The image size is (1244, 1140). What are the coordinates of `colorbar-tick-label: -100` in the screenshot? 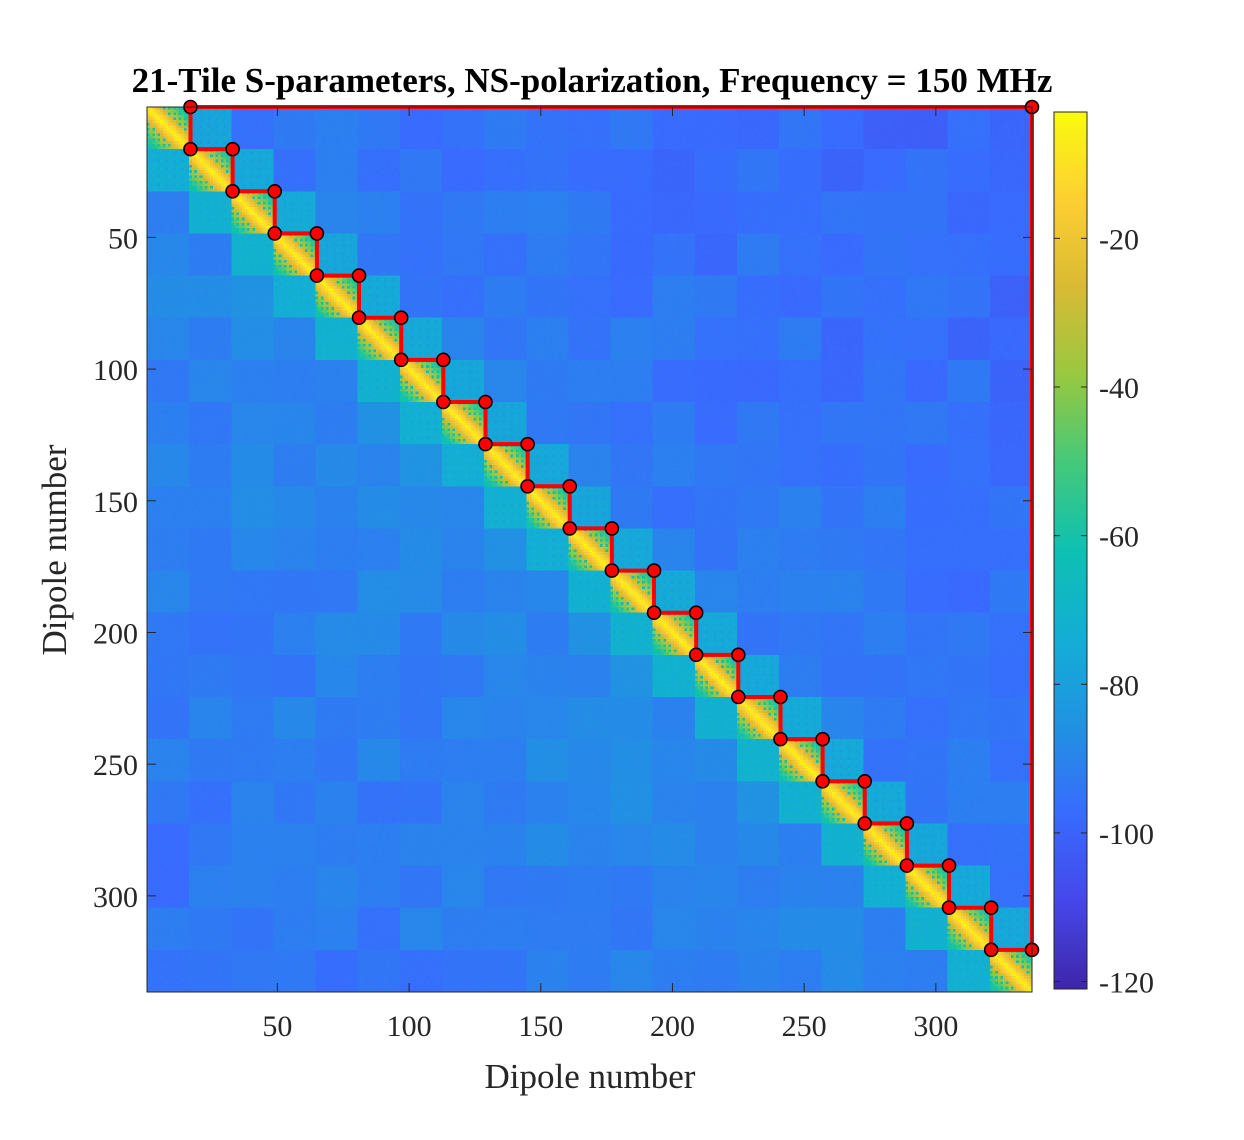 It's located at (1126, 834).